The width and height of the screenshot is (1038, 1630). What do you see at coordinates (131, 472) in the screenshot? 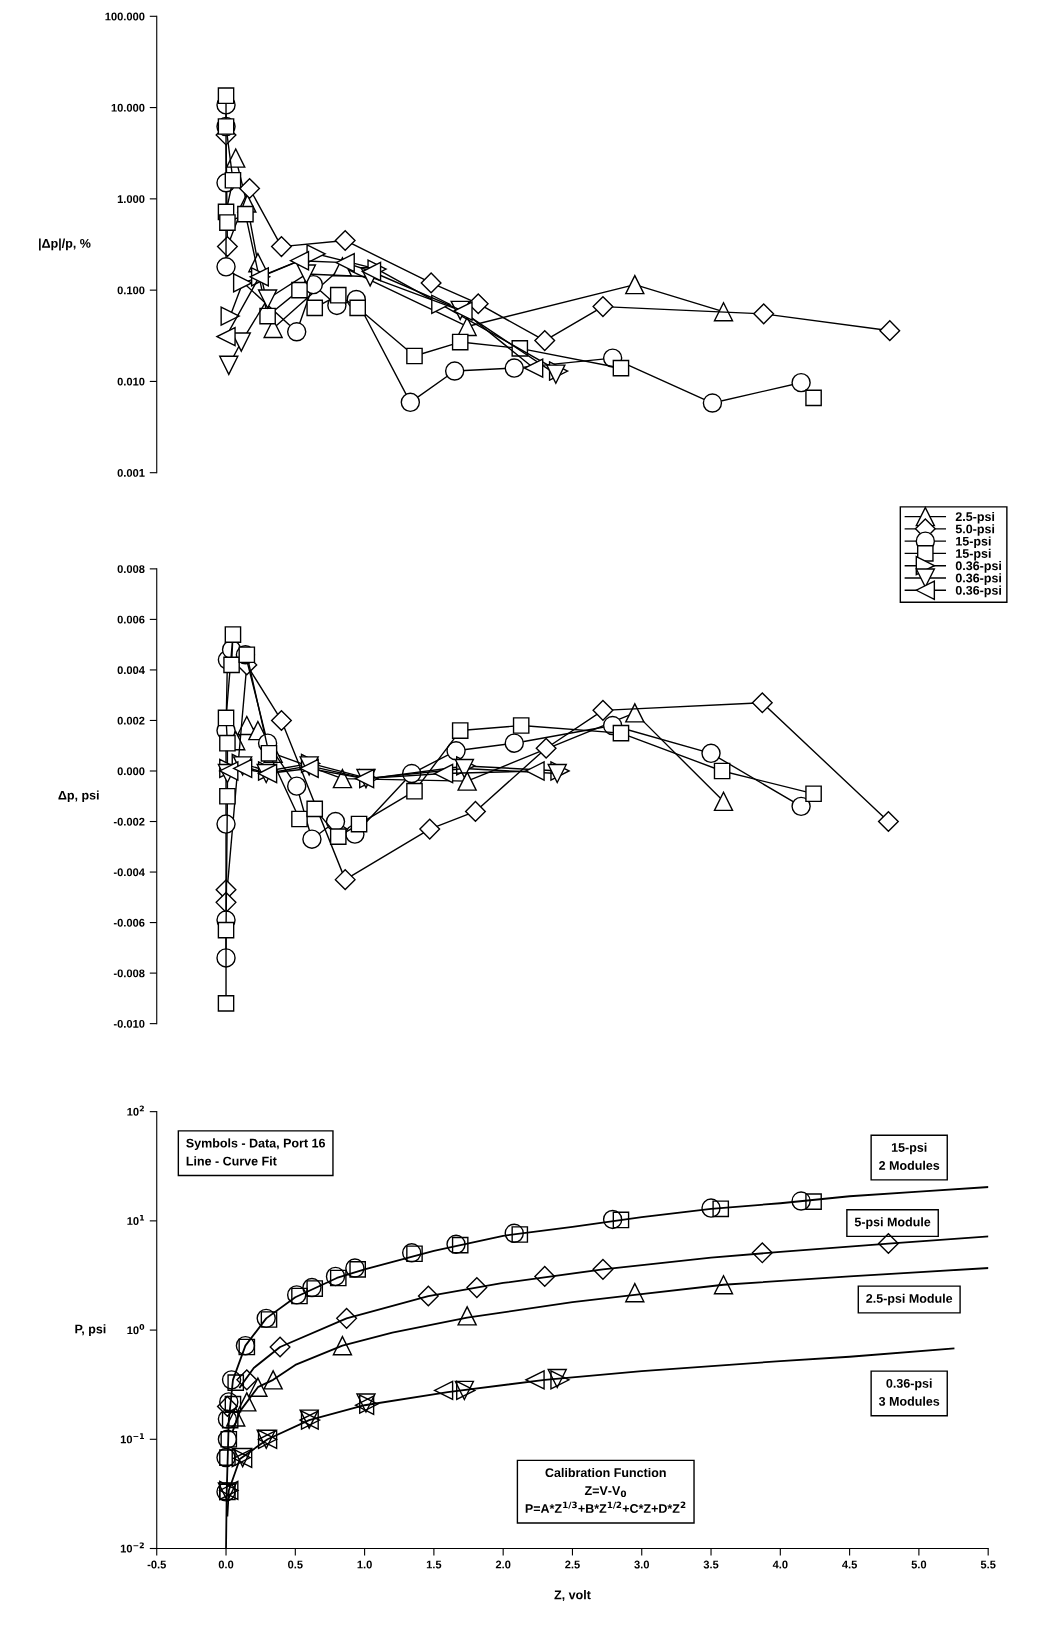
I see `y-tick-label: 0.001` at bounding box center [131, 472].